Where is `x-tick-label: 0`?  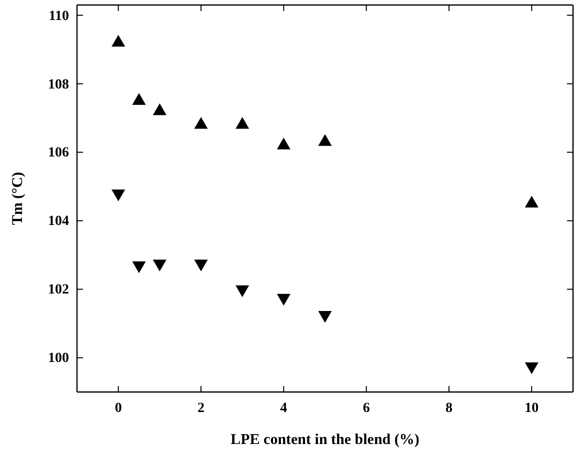 x-tick-label: 0 is located at coordinates (118, 408).